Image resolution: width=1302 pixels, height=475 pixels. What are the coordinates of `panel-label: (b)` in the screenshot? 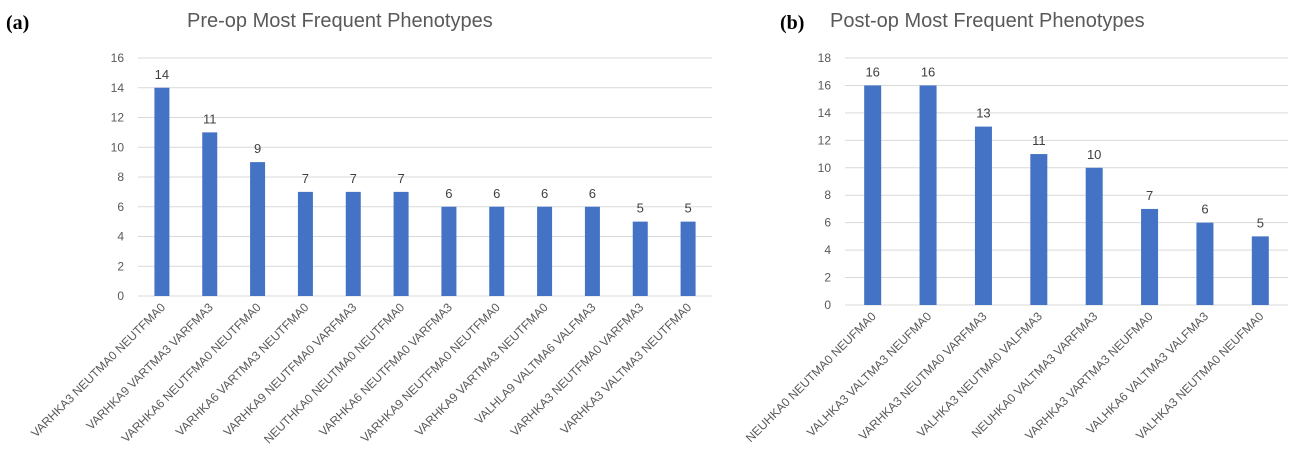 It's located at (792, 23).